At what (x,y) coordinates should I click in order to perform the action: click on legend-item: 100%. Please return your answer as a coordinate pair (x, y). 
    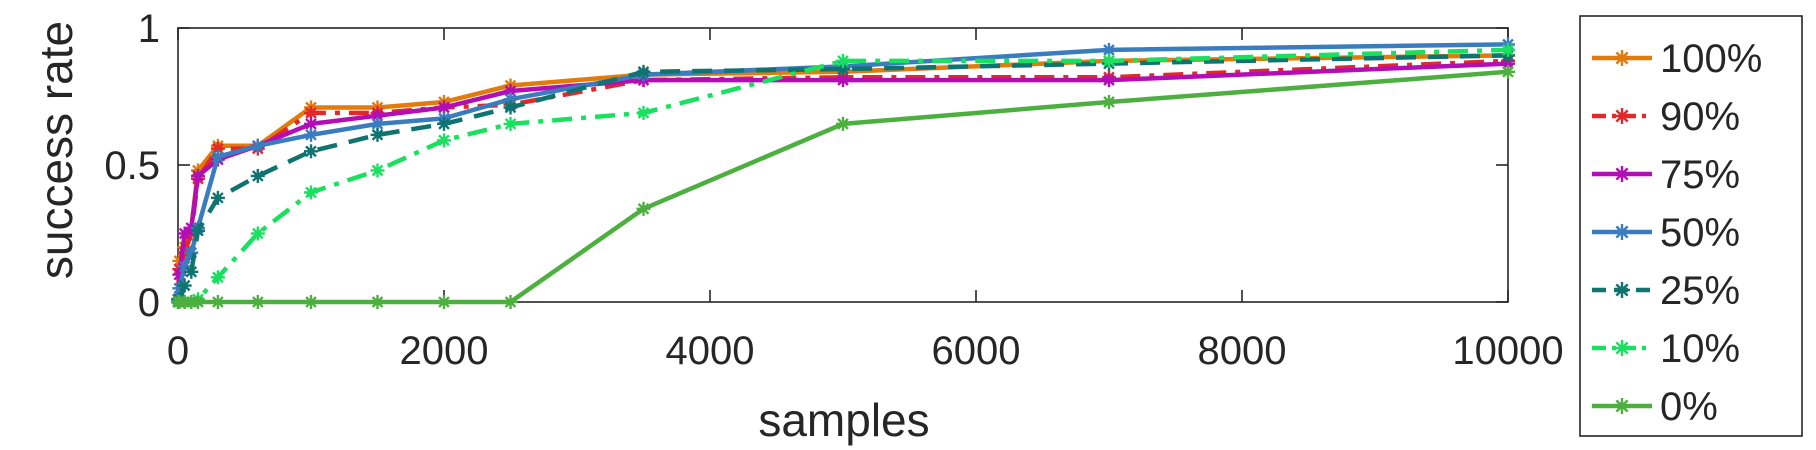
    Looking at the image, I should click on (1677, 59).